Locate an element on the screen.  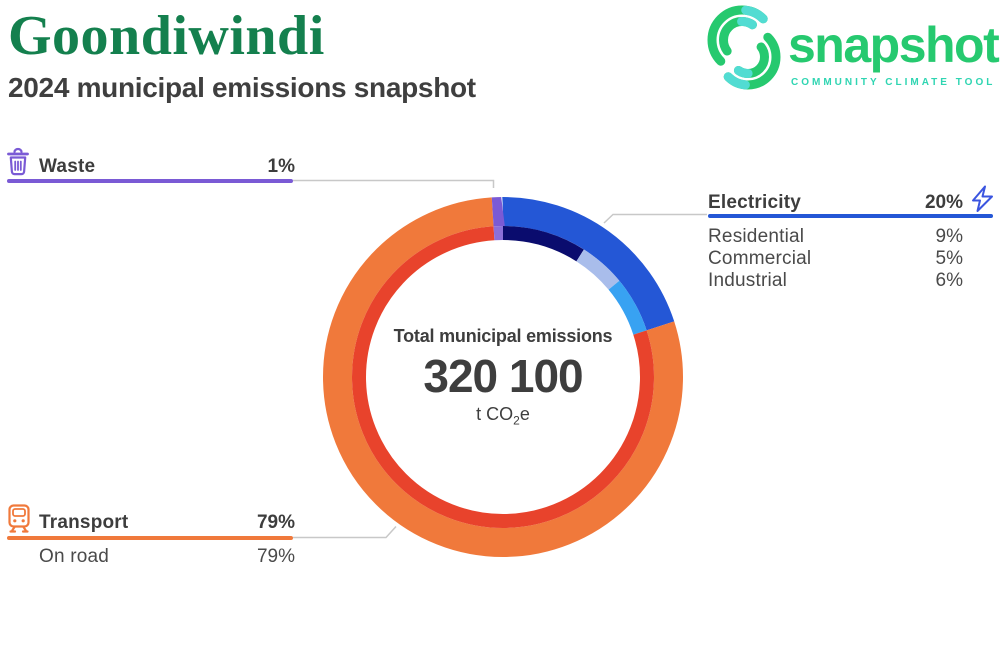
electricity-value: 20% is located at coordinates (943, 202).